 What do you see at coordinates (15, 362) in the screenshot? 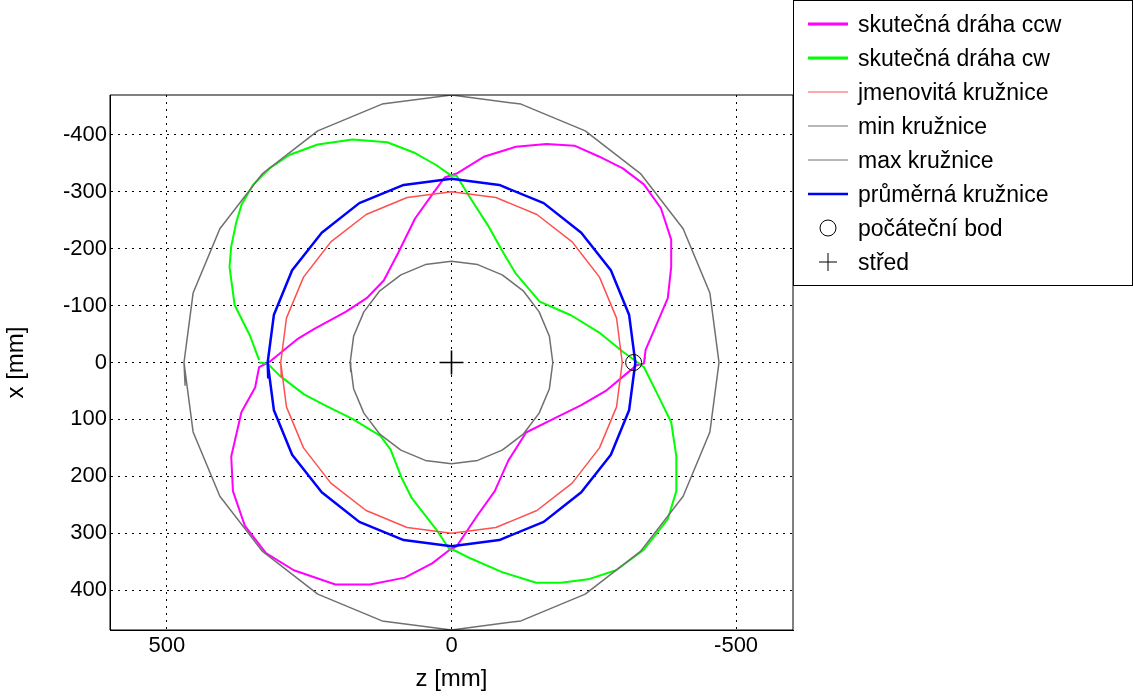
I see `y-axis-title: x [mm]` at bounding box center [15, 362].